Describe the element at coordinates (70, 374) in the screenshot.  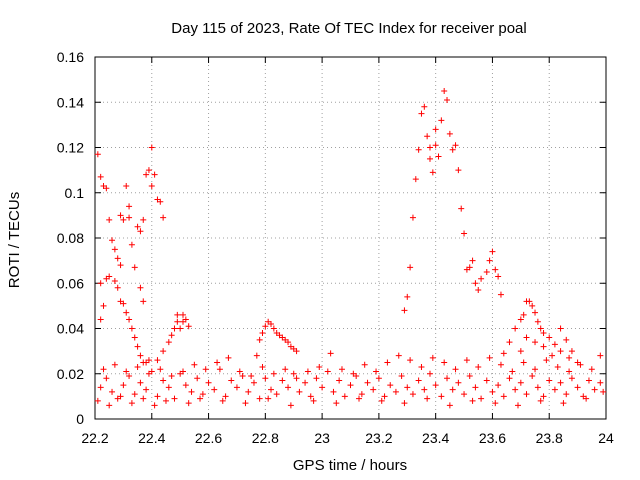
I see `y-tick-label: 0.02` at that location.